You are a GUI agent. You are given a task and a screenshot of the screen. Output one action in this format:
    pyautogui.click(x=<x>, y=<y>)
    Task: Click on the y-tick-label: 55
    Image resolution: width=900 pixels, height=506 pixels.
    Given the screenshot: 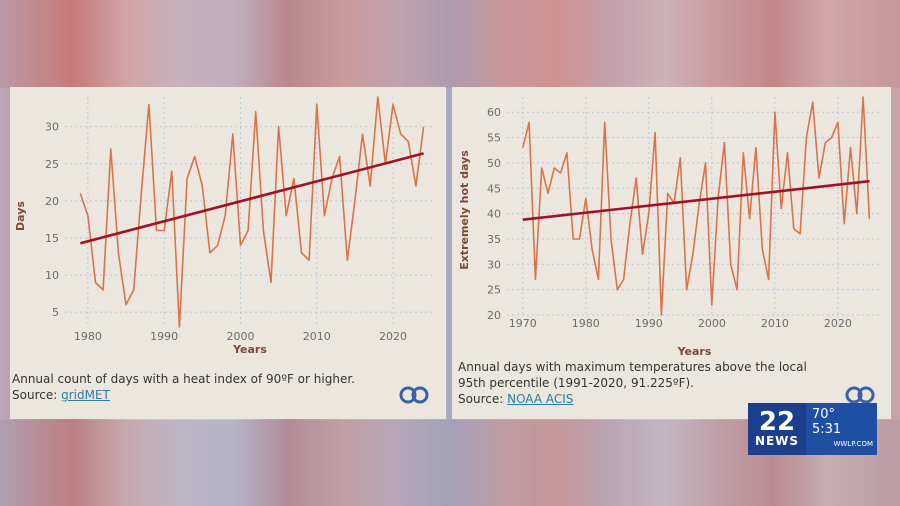 What is the action you would take?
    pyautogui.click(x=494, y=138)
    